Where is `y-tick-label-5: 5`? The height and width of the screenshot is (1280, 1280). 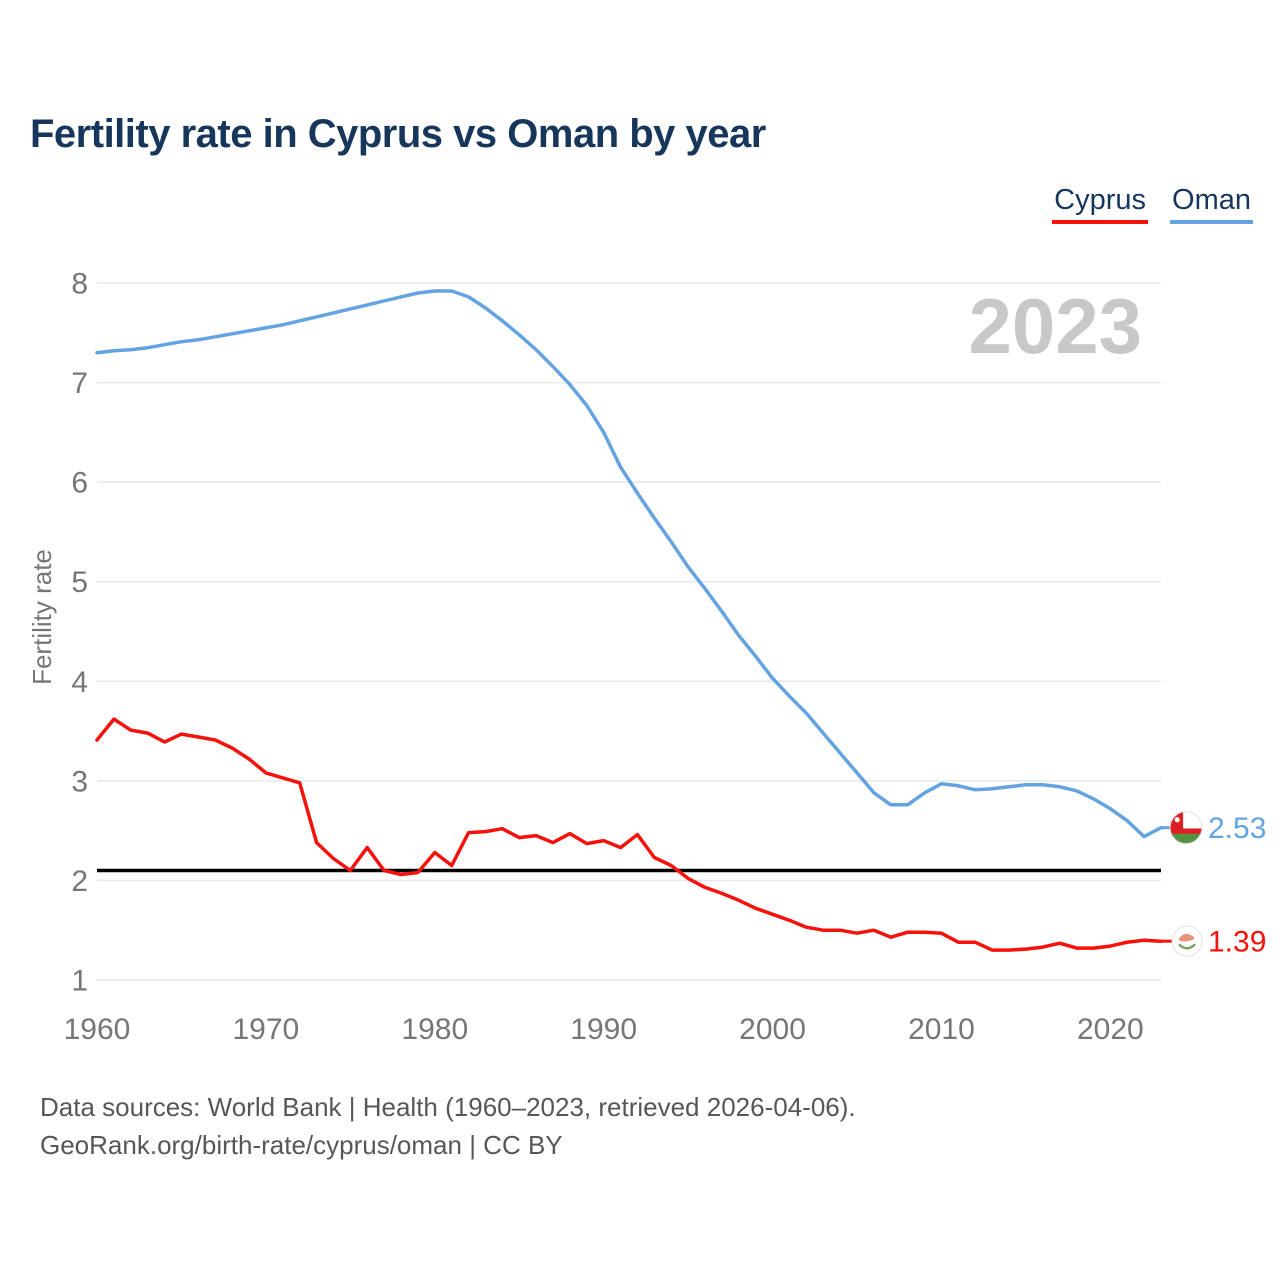 y-tick-label-5: 5 is located at coordinates (79, 582).